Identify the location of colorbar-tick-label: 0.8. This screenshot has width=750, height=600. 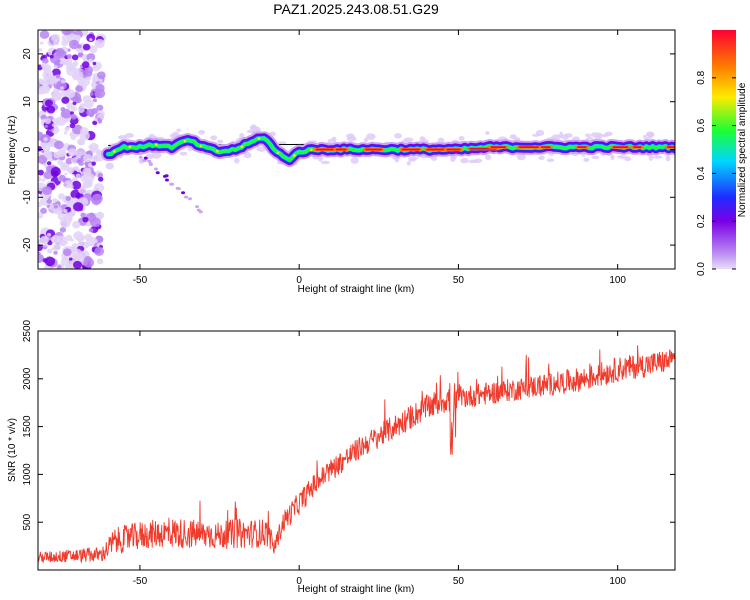
(701, 77).